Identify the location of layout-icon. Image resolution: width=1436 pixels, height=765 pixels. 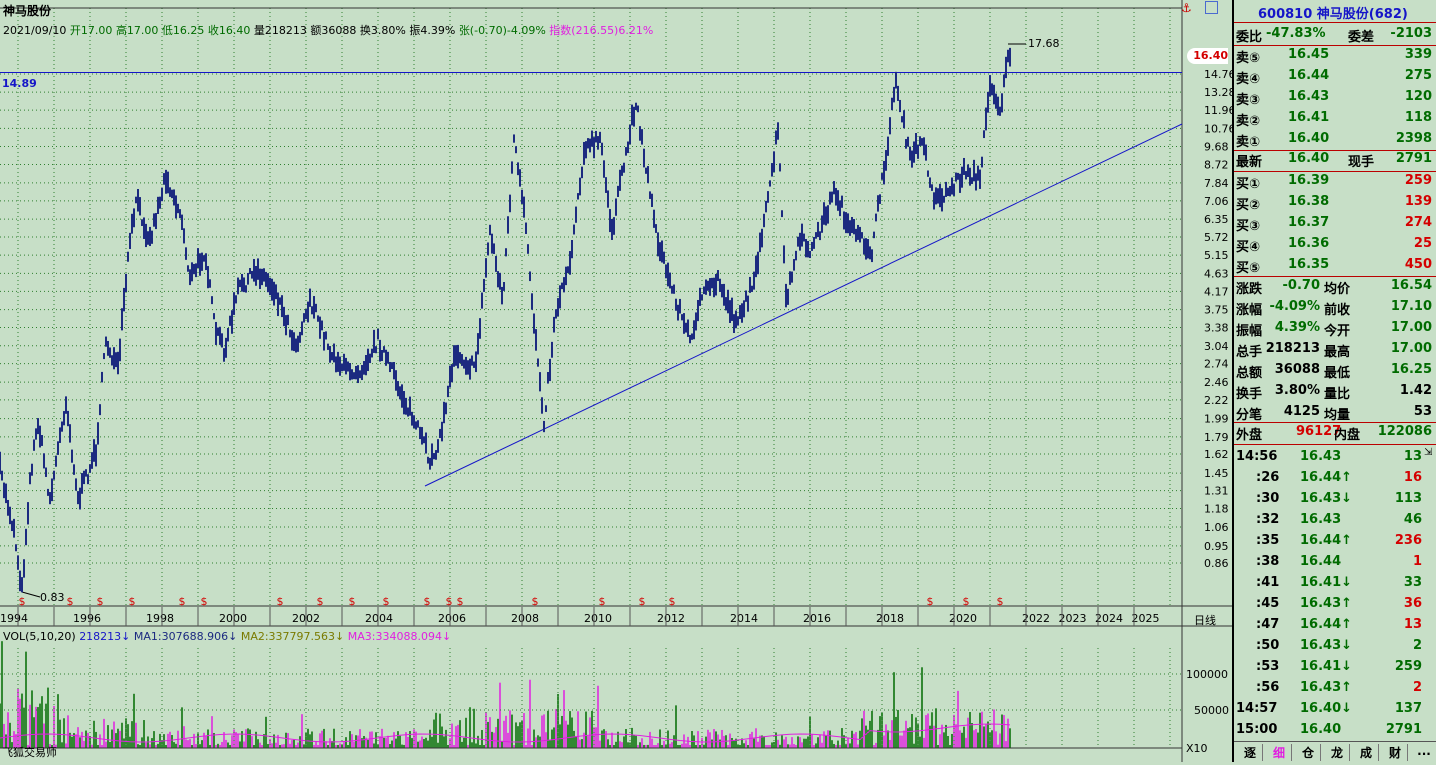
(1211, 7).